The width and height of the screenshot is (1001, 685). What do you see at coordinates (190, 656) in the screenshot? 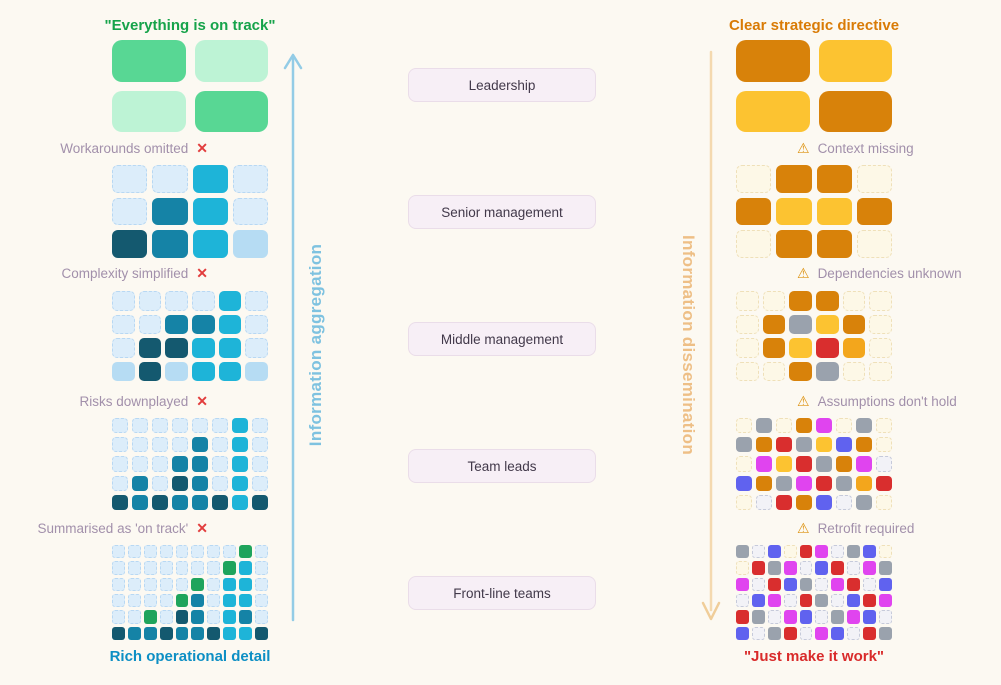
I see `left-bottom-title: Rich operational detail` at bounding box center [190, 656].